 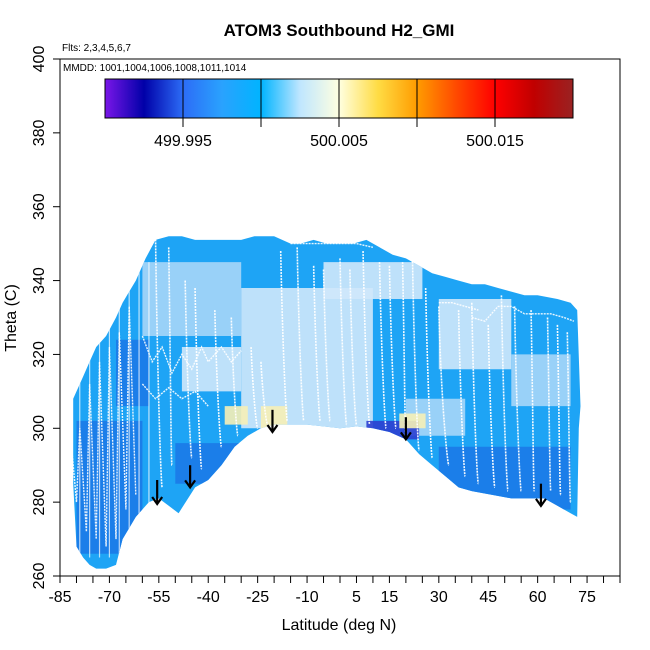 I want to click on x-tick-label: 30, so click(x=439, y=597).